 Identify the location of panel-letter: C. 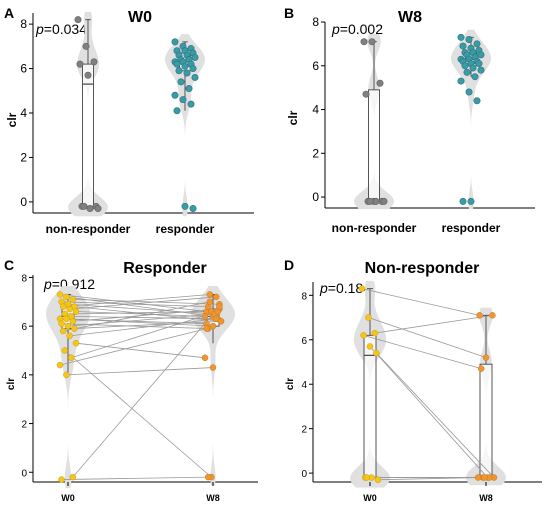
(9, 265).